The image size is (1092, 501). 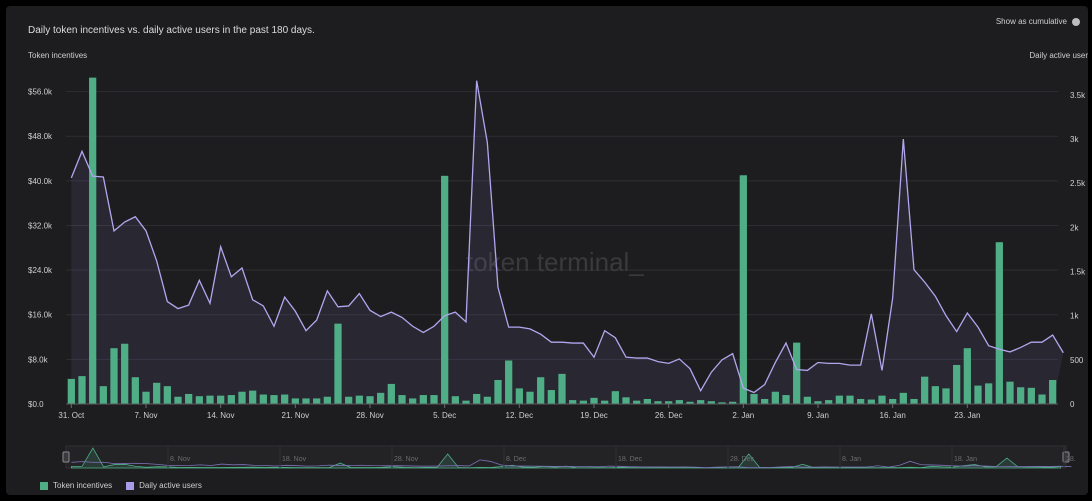 What do you see at coordinates (851, 459) in the screenshot?
I see `navigator-tick-label: 8. Jan` at bounding box center [851, 459].